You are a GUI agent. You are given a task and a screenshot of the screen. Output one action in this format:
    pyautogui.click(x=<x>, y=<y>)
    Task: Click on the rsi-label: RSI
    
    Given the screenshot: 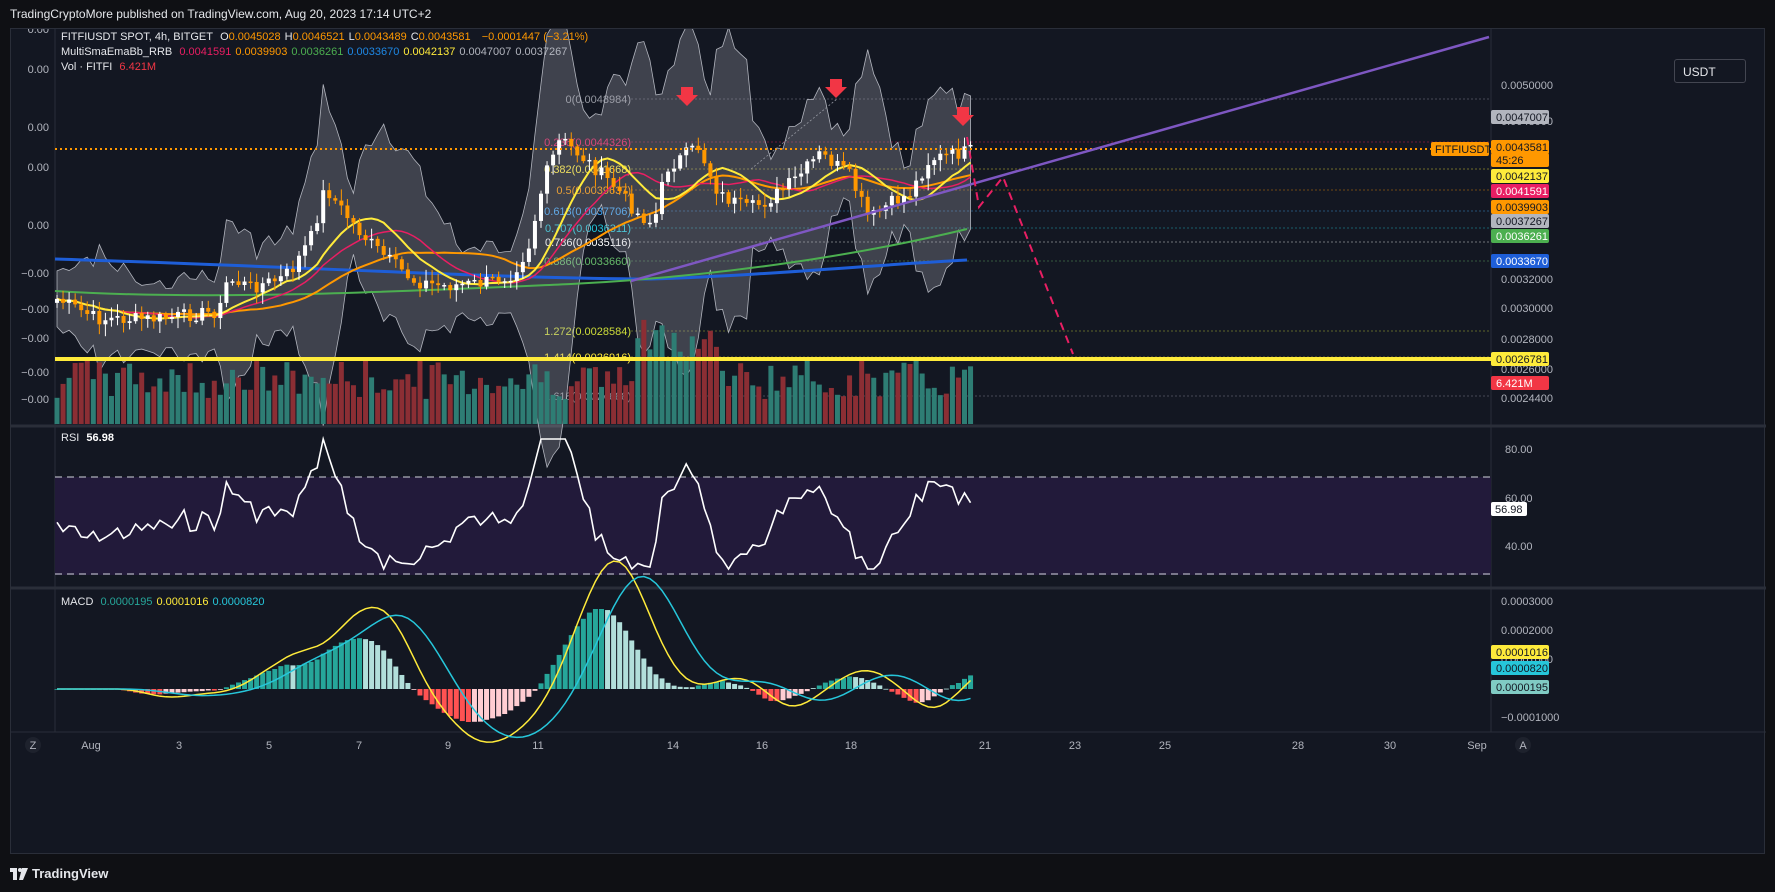 What is the action you would take?
    pyautogui.click(x=70, y=438)
    